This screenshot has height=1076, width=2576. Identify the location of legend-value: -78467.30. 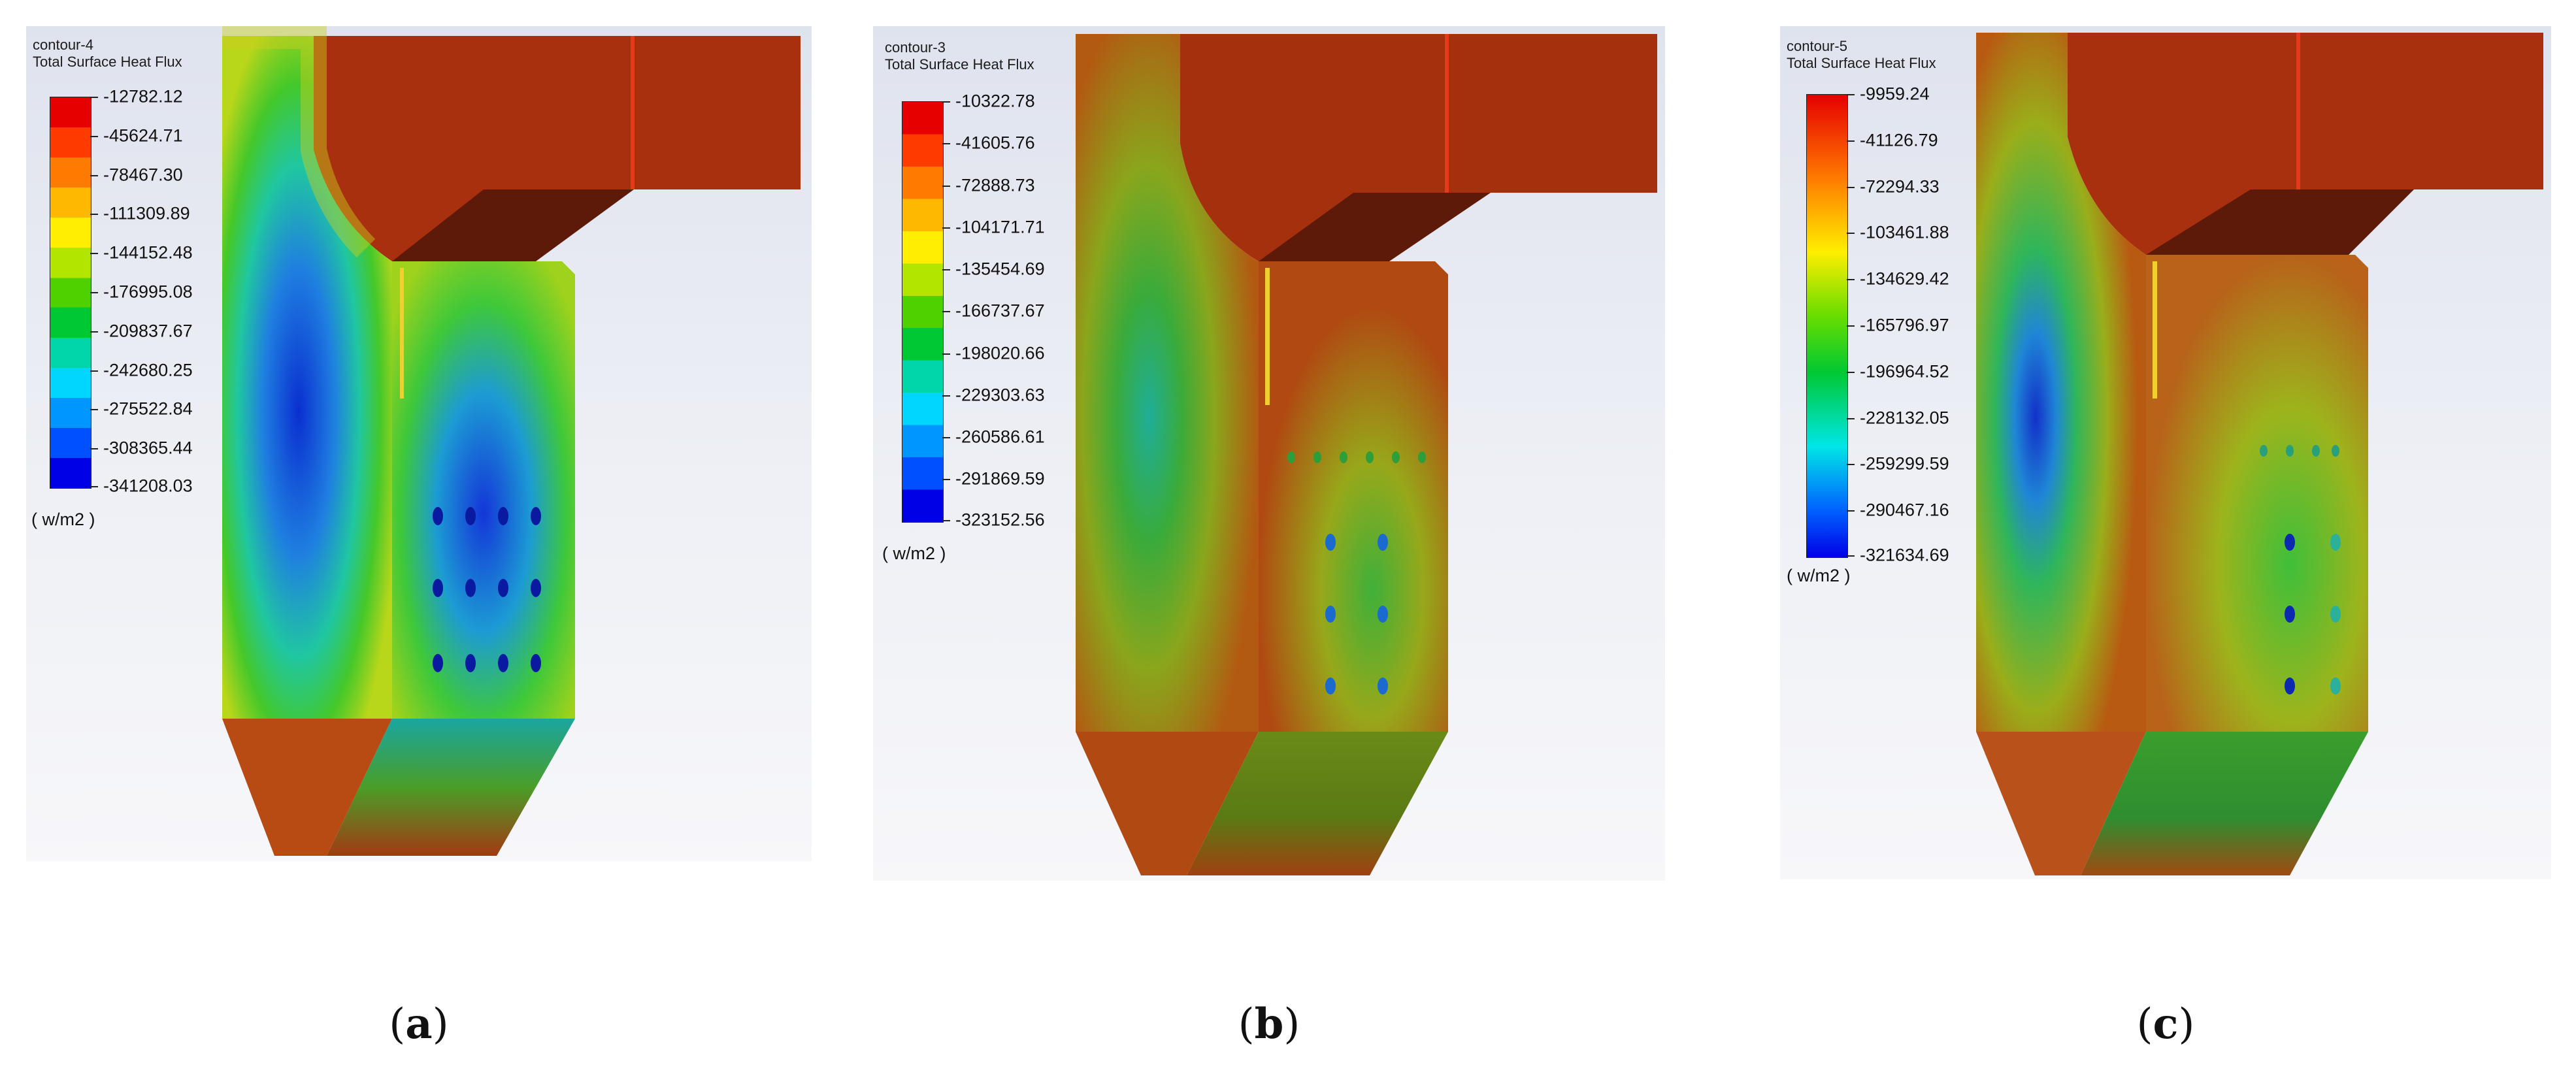
(143, 175).